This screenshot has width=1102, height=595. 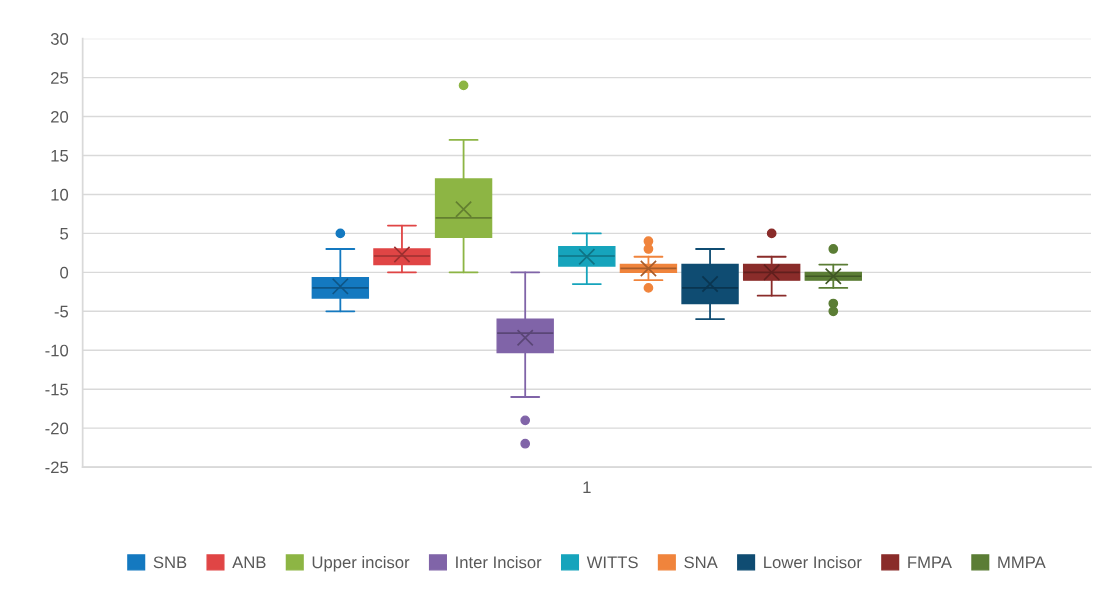 What do you see at coordinates (59, 39) in the screenshot?
I see `y-tick-label: 30` at bounding box center [59, 39].